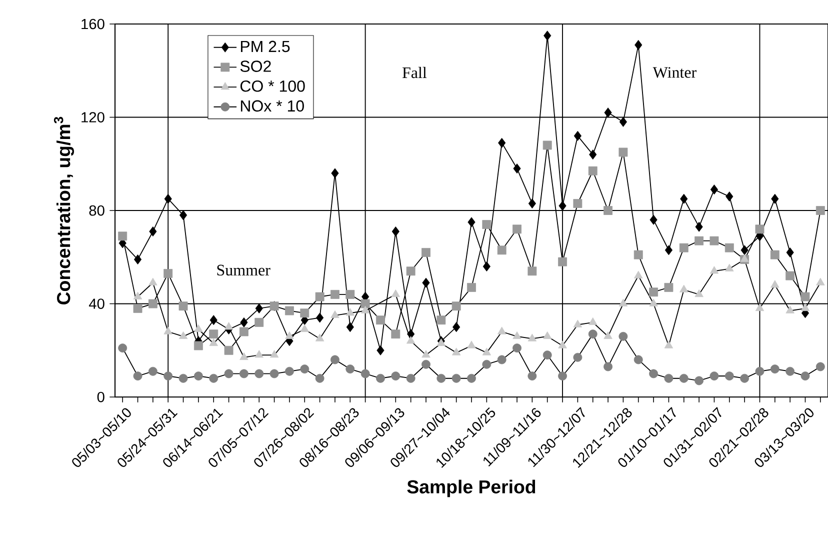 Image resolution: width=828 pixels, height=547 pixels. I want to click on y-tick-label: 160, so click(93, 24).